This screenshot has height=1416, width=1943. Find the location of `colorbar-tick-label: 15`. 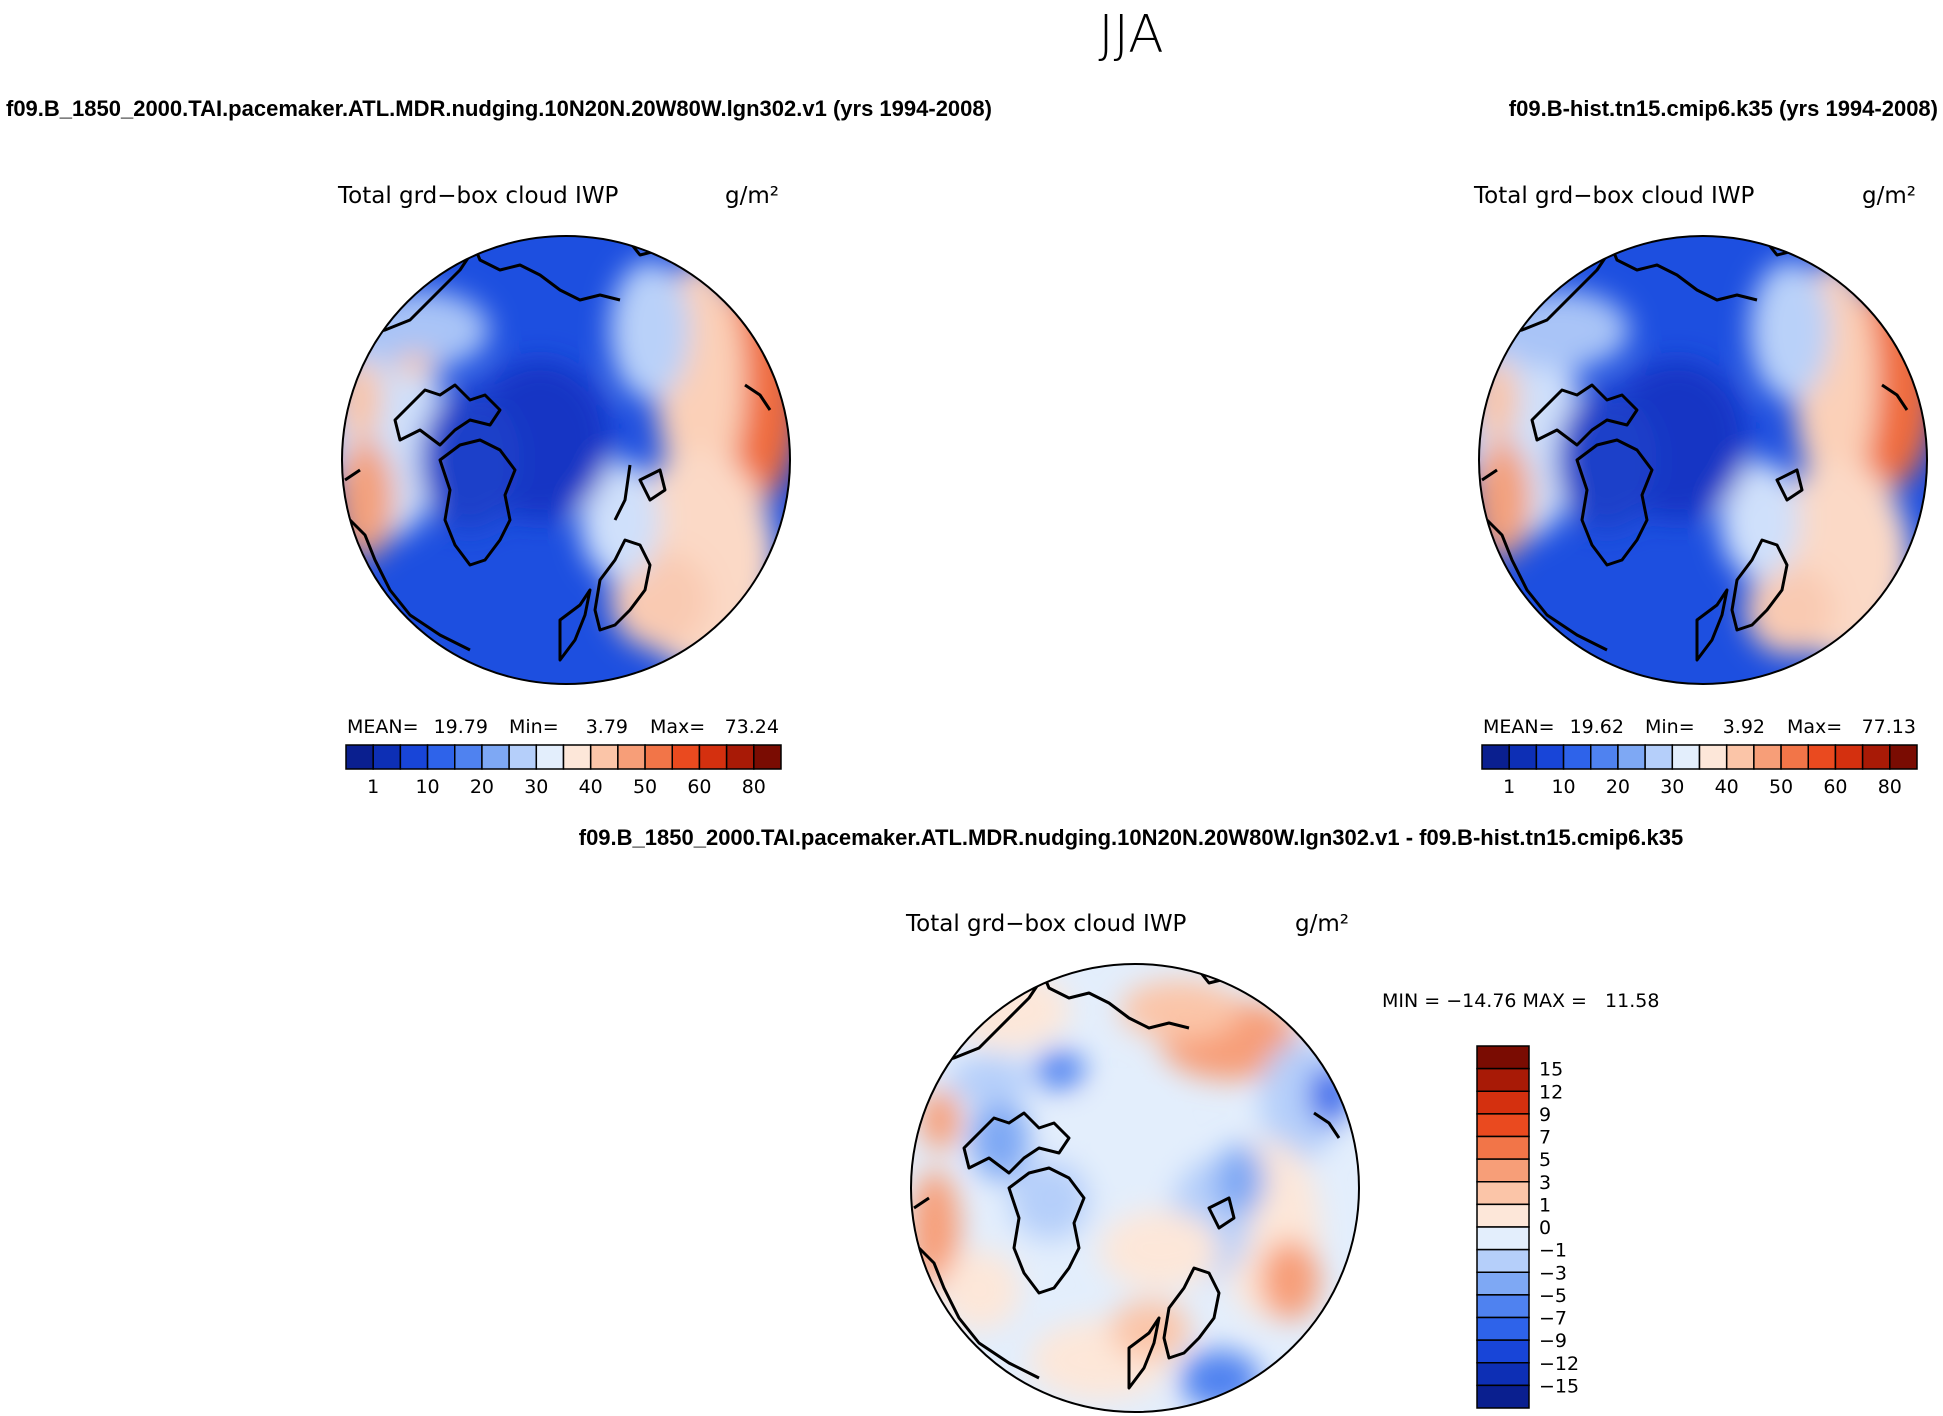

colorbar-tick-label: 15 is located at coordinates (1551, 1070).